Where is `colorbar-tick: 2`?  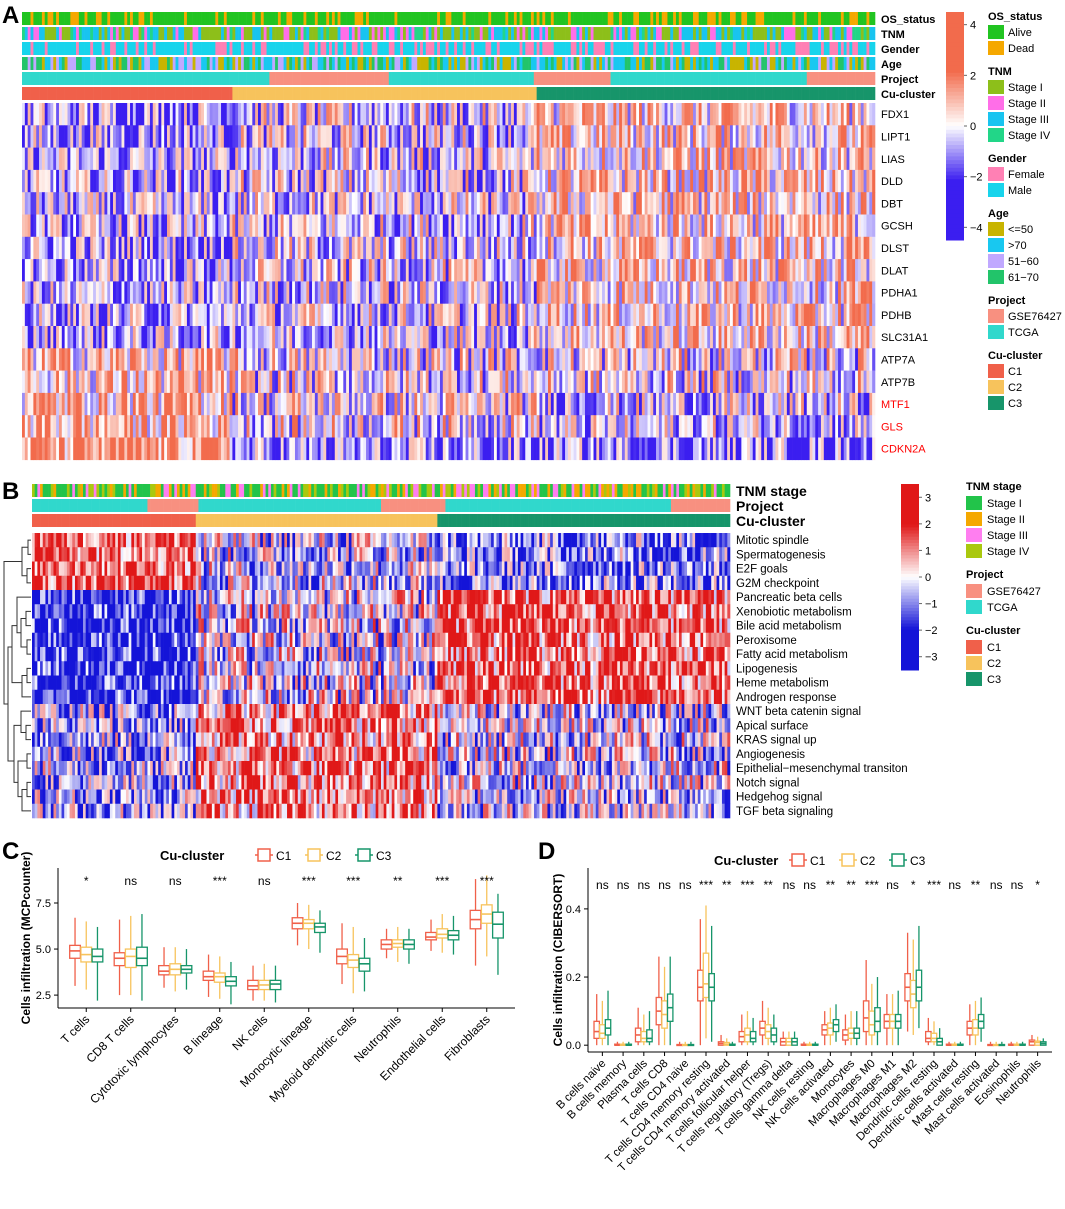
colorbar-tick: 2 is located at coordinates (928, 525).